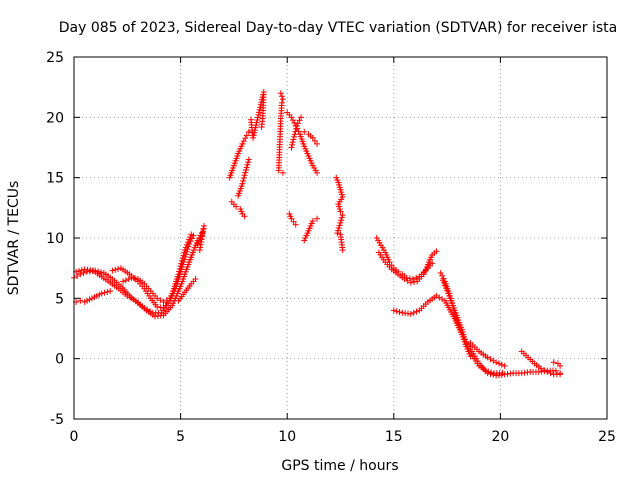  Describe the element at coordinates (541, 363) in the screenshot. I see `series-arc-y` at that location.